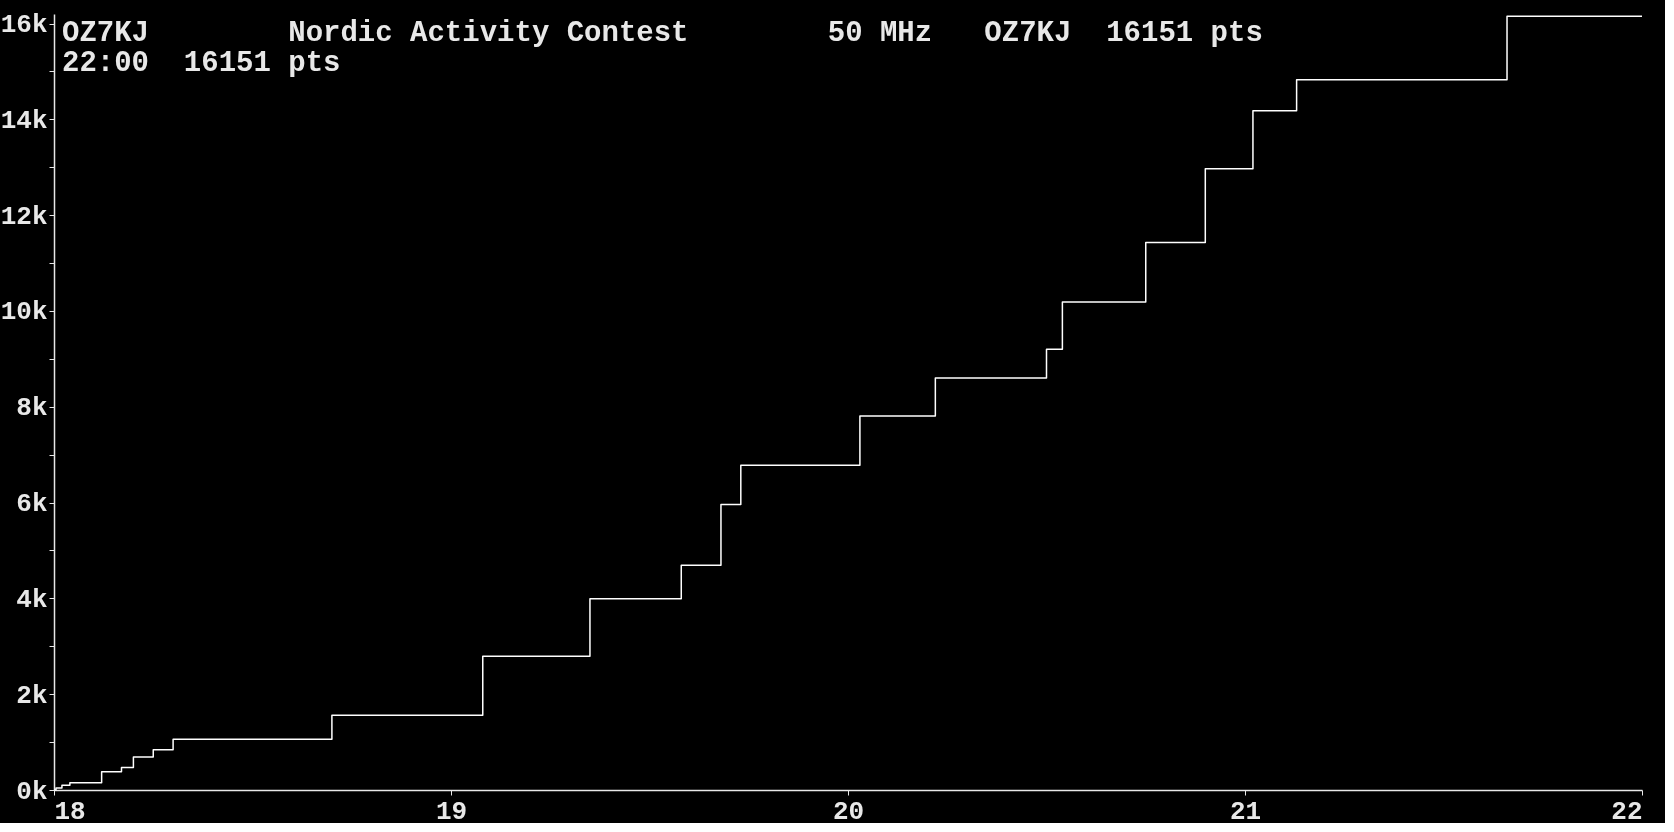  I want to click on y-tick-label: 12k, so click(24, 216).